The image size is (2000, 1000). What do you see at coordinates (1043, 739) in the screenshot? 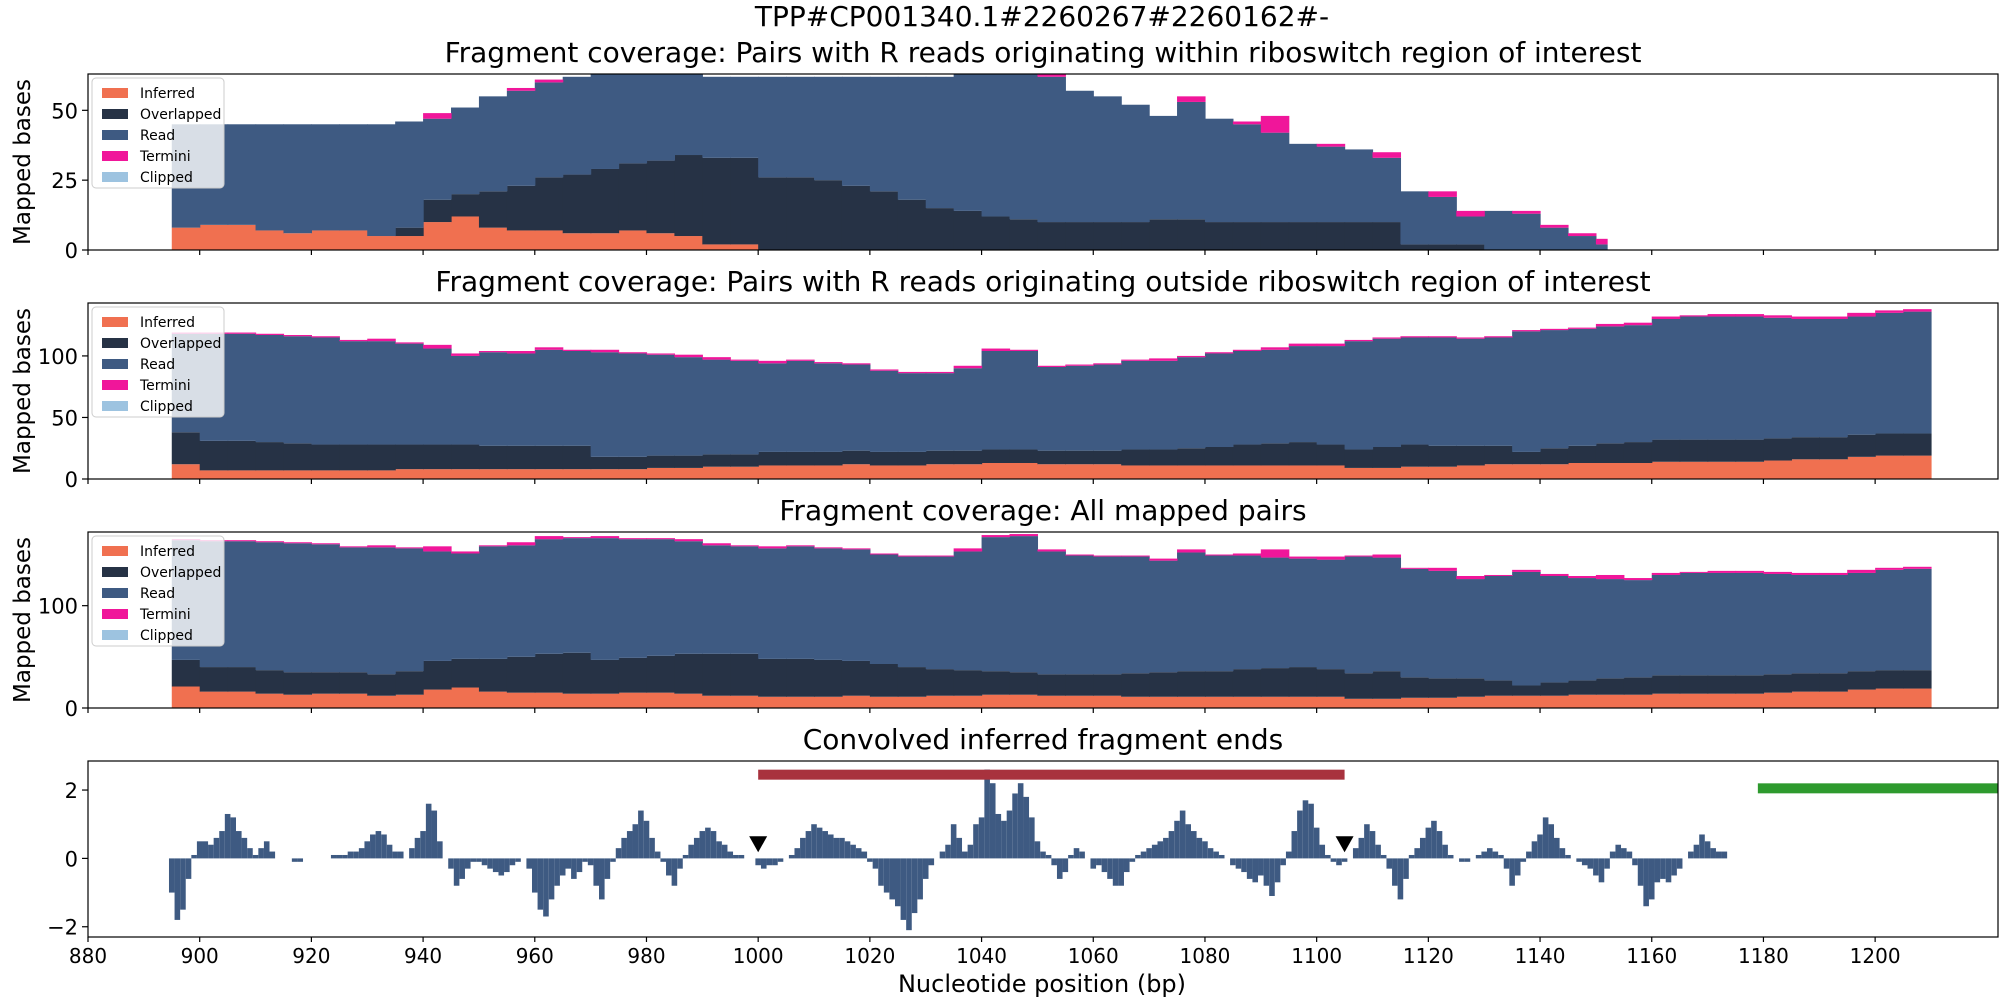
I see `panel-title: Convolved inferred fragment ends` at bounding box center [1043, 739].